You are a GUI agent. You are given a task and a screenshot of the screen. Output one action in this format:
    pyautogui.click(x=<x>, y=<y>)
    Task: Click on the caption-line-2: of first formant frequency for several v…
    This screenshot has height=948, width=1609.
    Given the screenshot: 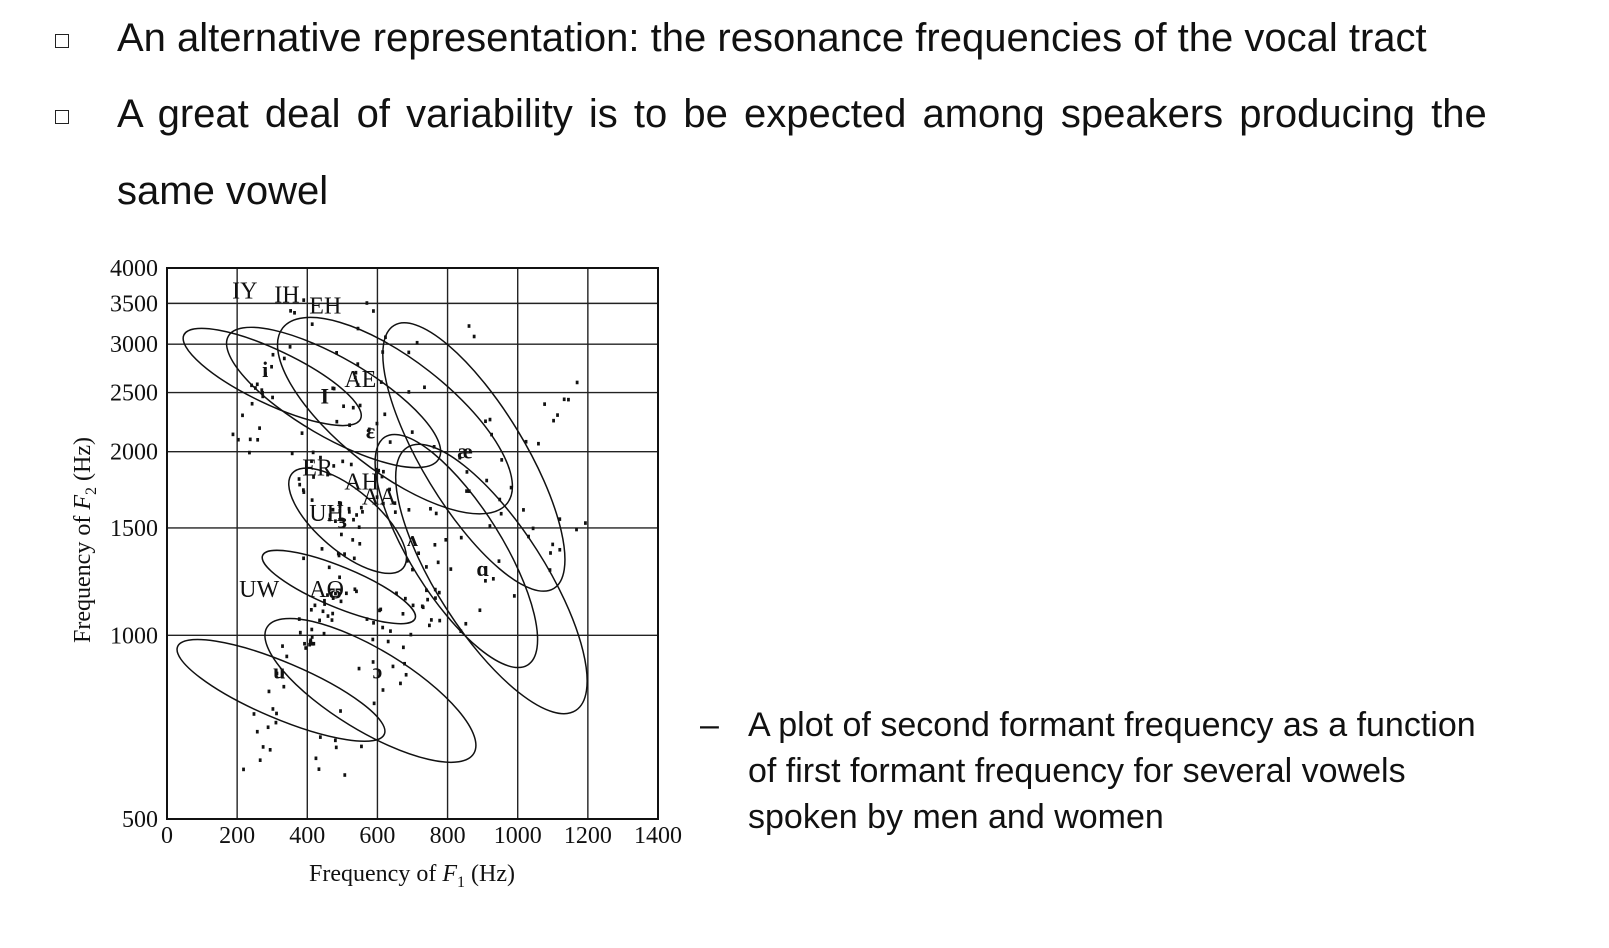 What is the action you would take?
    pyautogui.click(x=1077, y=771)
    